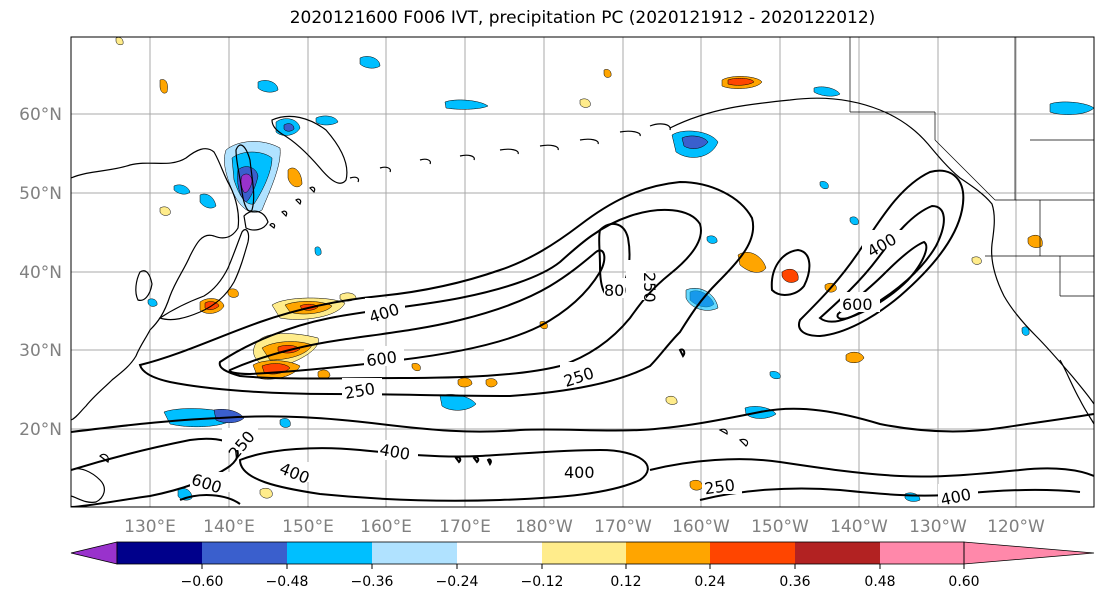 The height and width of the screenshot is (601, 1105). What do you see at coordinates (794, 582) in the screenshot?
I see `colorbar-tick: 0.36` at bounding box center [794, 582].